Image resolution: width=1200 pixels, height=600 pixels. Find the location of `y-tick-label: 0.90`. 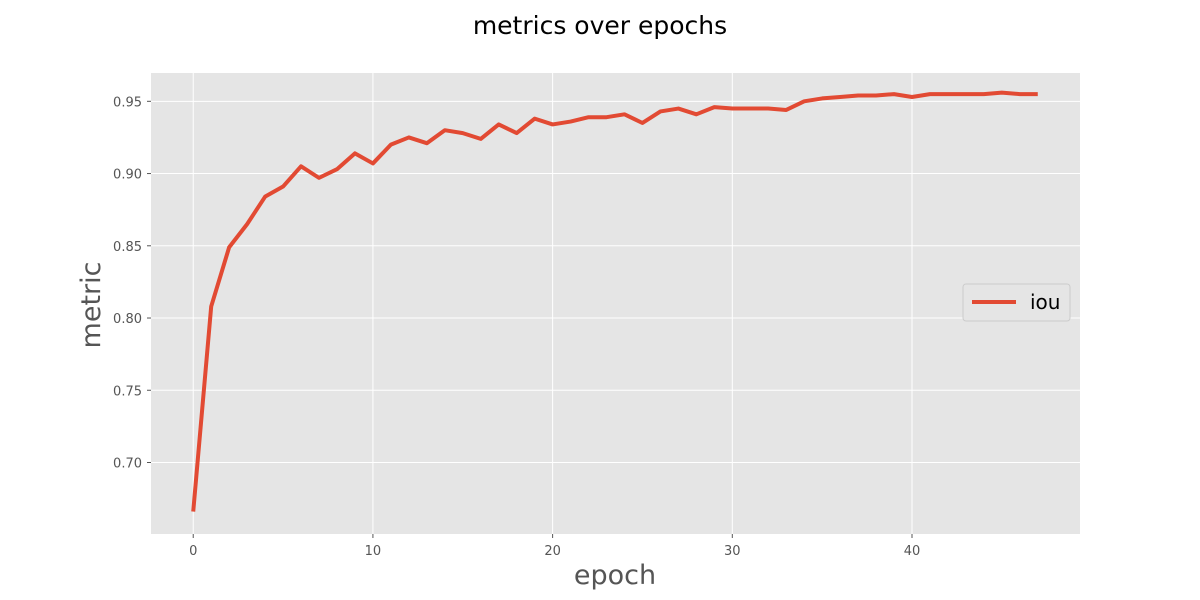

y-tick-label: 0.90 is located at coordinates (127, 175).